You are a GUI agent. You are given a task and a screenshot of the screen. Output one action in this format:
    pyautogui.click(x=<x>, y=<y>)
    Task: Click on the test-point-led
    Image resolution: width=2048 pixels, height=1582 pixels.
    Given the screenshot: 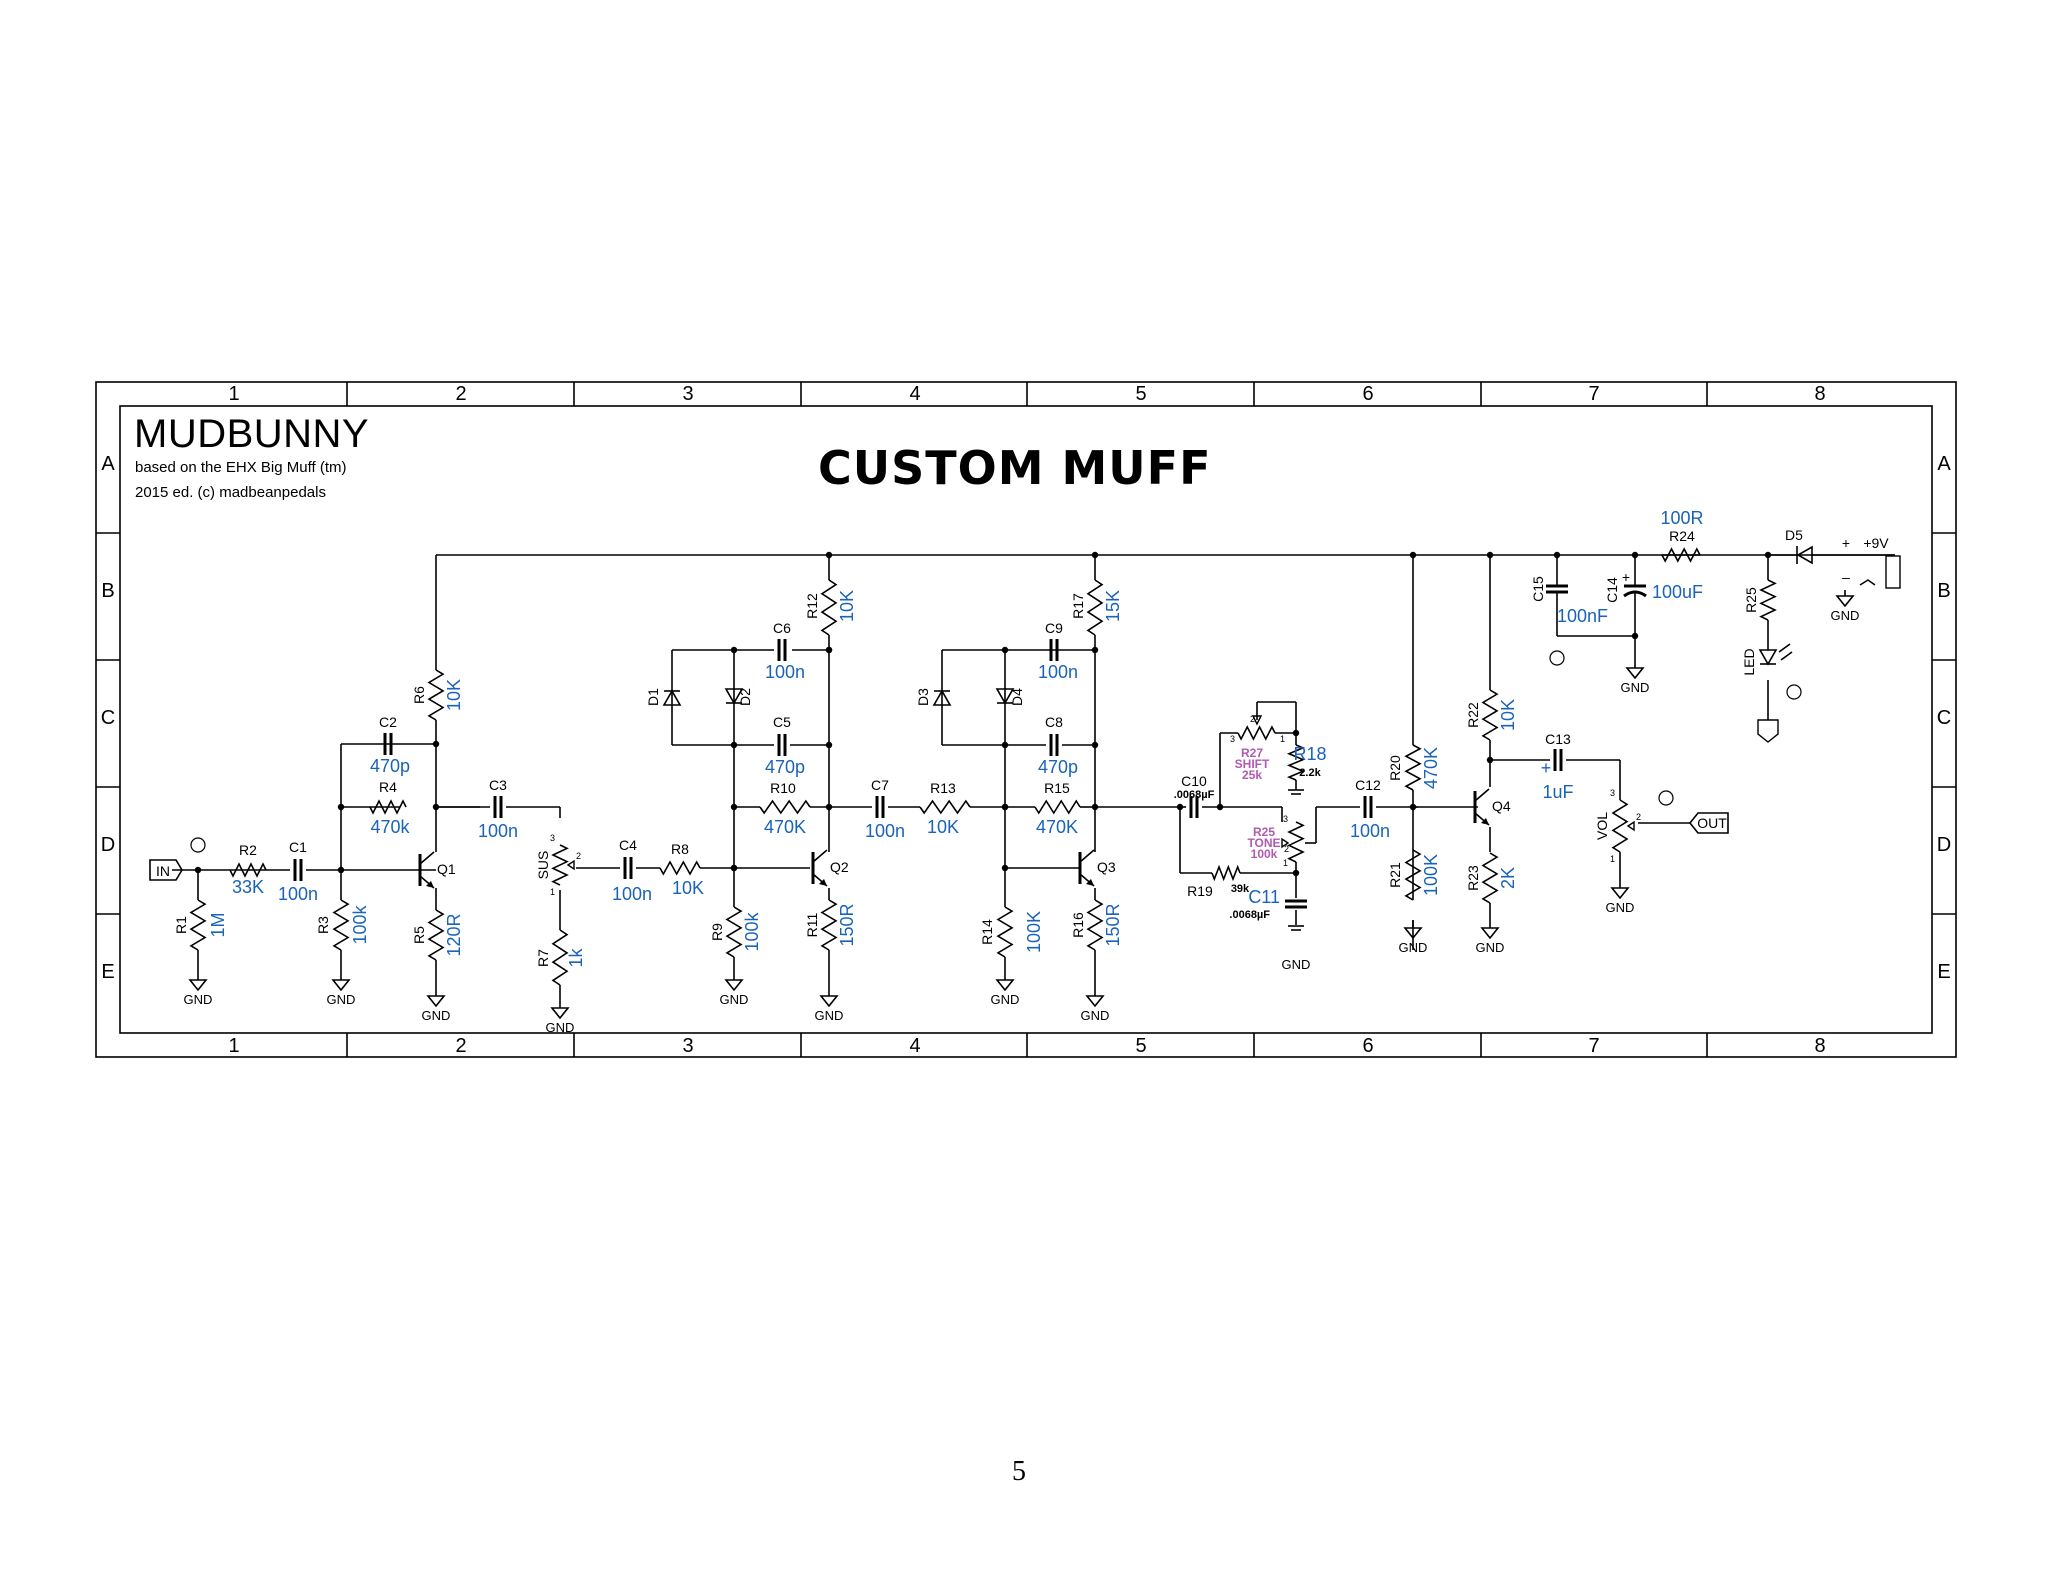 What is the action you would take?
    pyautogui.click(x=1794, y=692)
    